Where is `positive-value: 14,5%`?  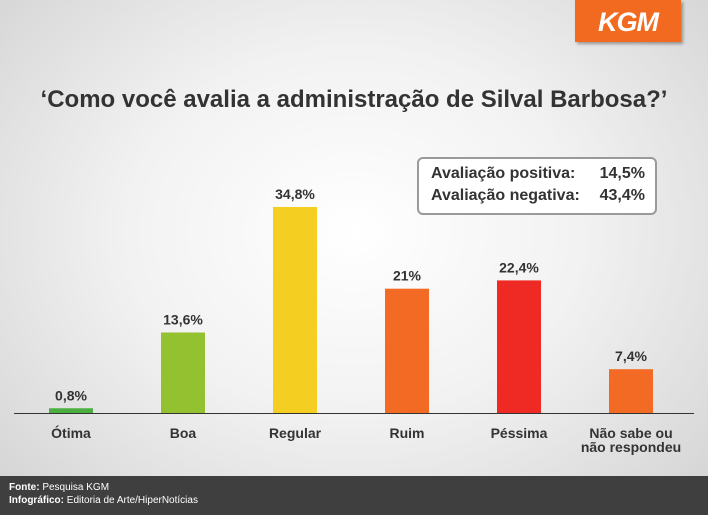 positive-value: 14,5% is located at coordinates (622, 173).